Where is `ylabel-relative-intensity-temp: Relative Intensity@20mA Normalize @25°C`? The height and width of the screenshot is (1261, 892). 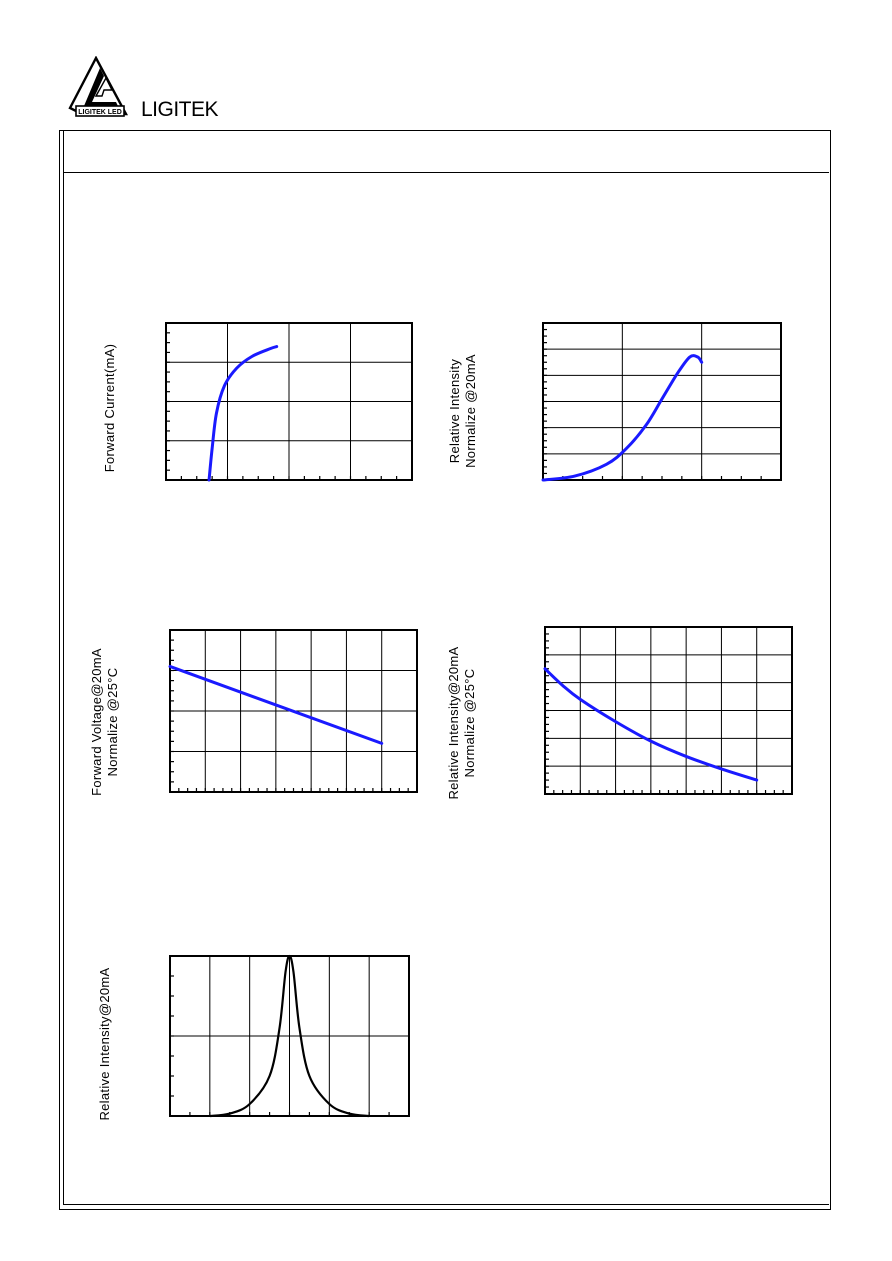
ylabel-relative-intensity-temp: Relative Intensity@20mA Normalize @25°C is located at coordinates (461, 723).